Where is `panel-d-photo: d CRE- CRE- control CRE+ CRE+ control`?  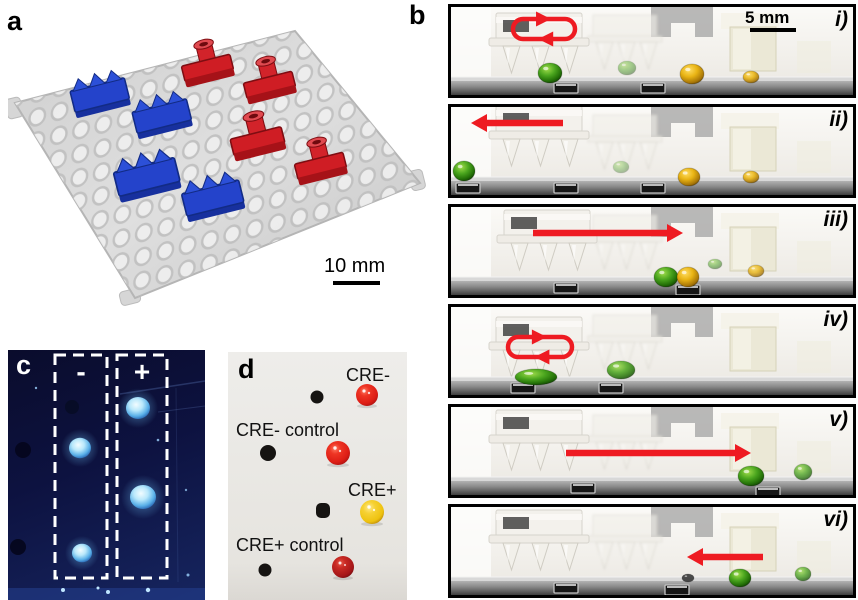 panel-d-photo: d CRE- CRE- control CRE+ CRE+ control is located at coordinates (317, 476).